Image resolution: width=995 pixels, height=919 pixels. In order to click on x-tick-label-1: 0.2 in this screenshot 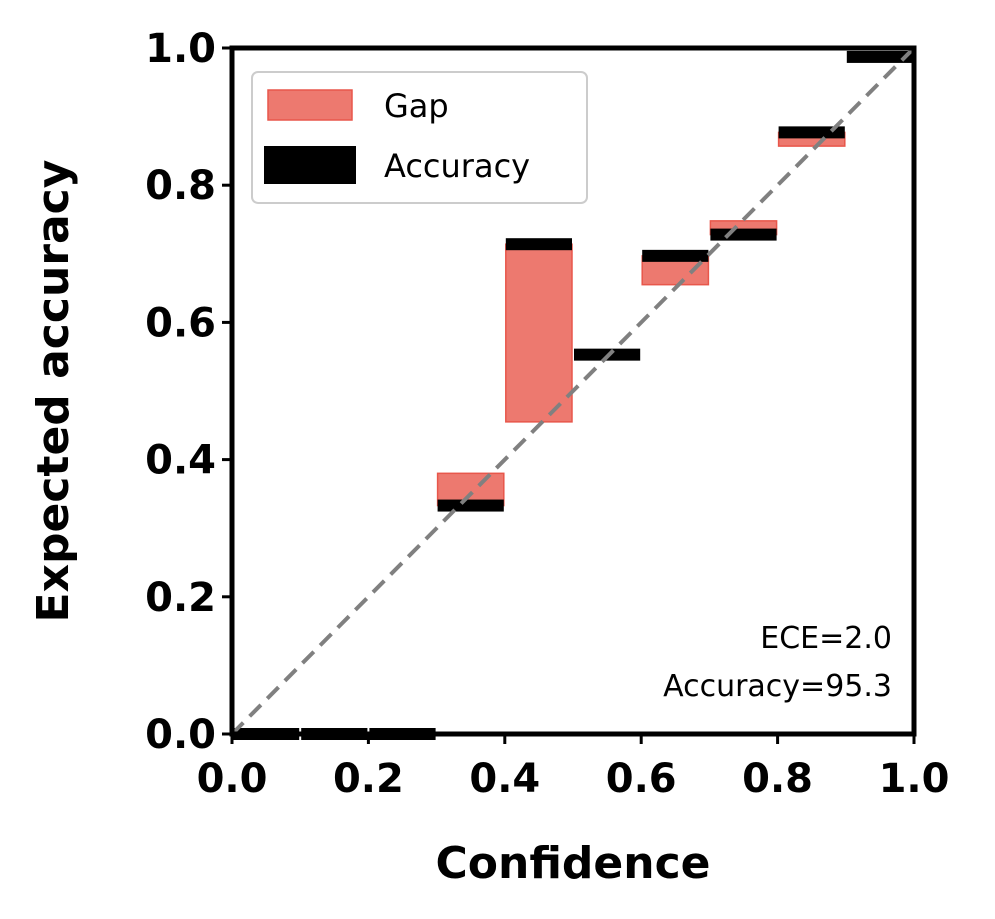, I will do `click(368, 779)`.